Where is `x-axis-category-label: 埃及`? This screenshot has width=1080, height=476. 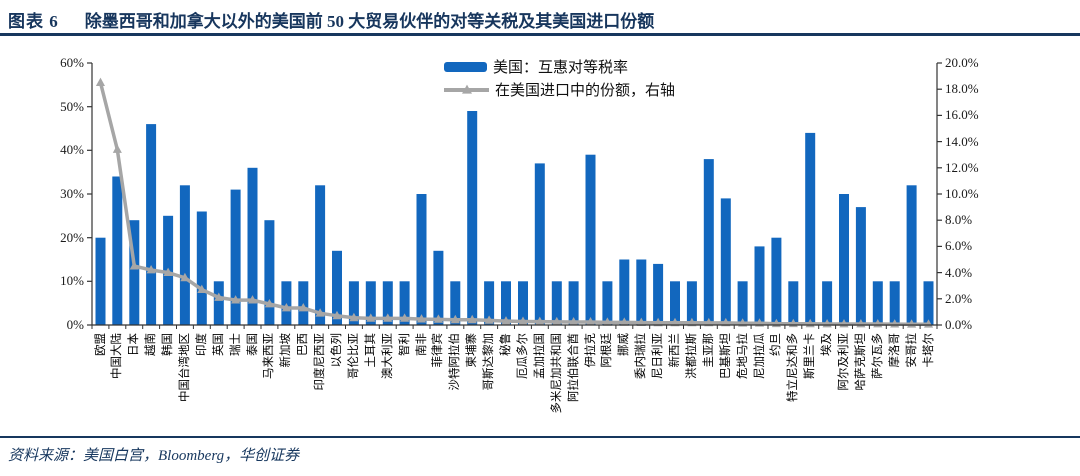 x-axis-category-label: 埃及 is located at coordinates (827, 344).